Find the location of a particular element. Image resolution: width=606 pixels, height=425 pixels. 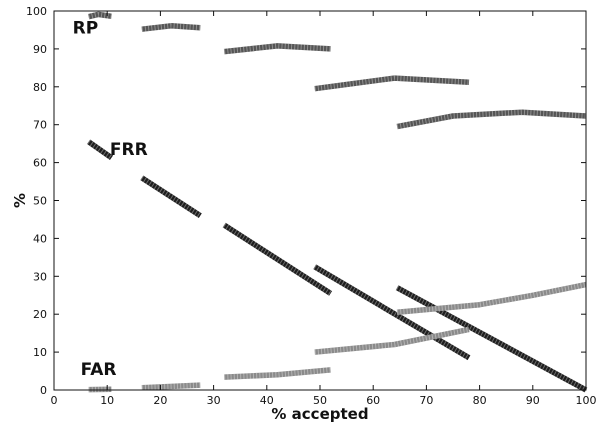

y-tick-label: 70 is located at coordinates (40, 125).